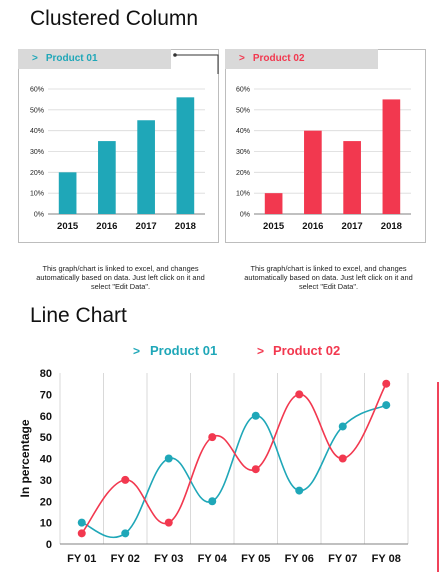 Image resolution: width=442 pixels, height=572 pixels. I want to click on y-tick-label: 0, so click(49, 545).